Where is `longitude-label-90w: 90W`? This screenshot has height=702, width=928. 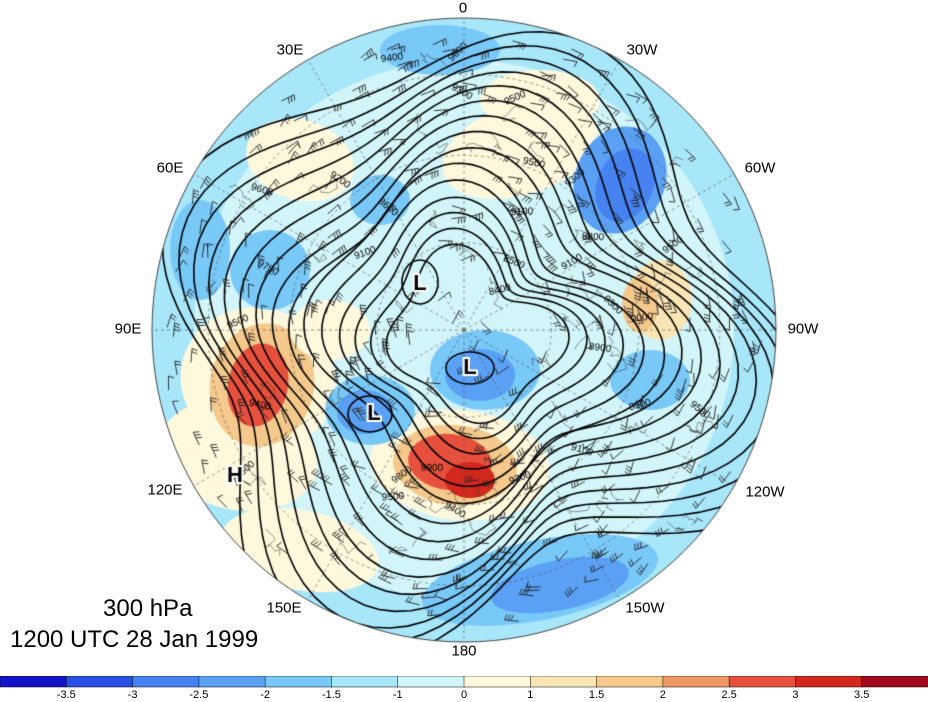
longitude-label-90w: 90W is located at coordinates (803, 329).